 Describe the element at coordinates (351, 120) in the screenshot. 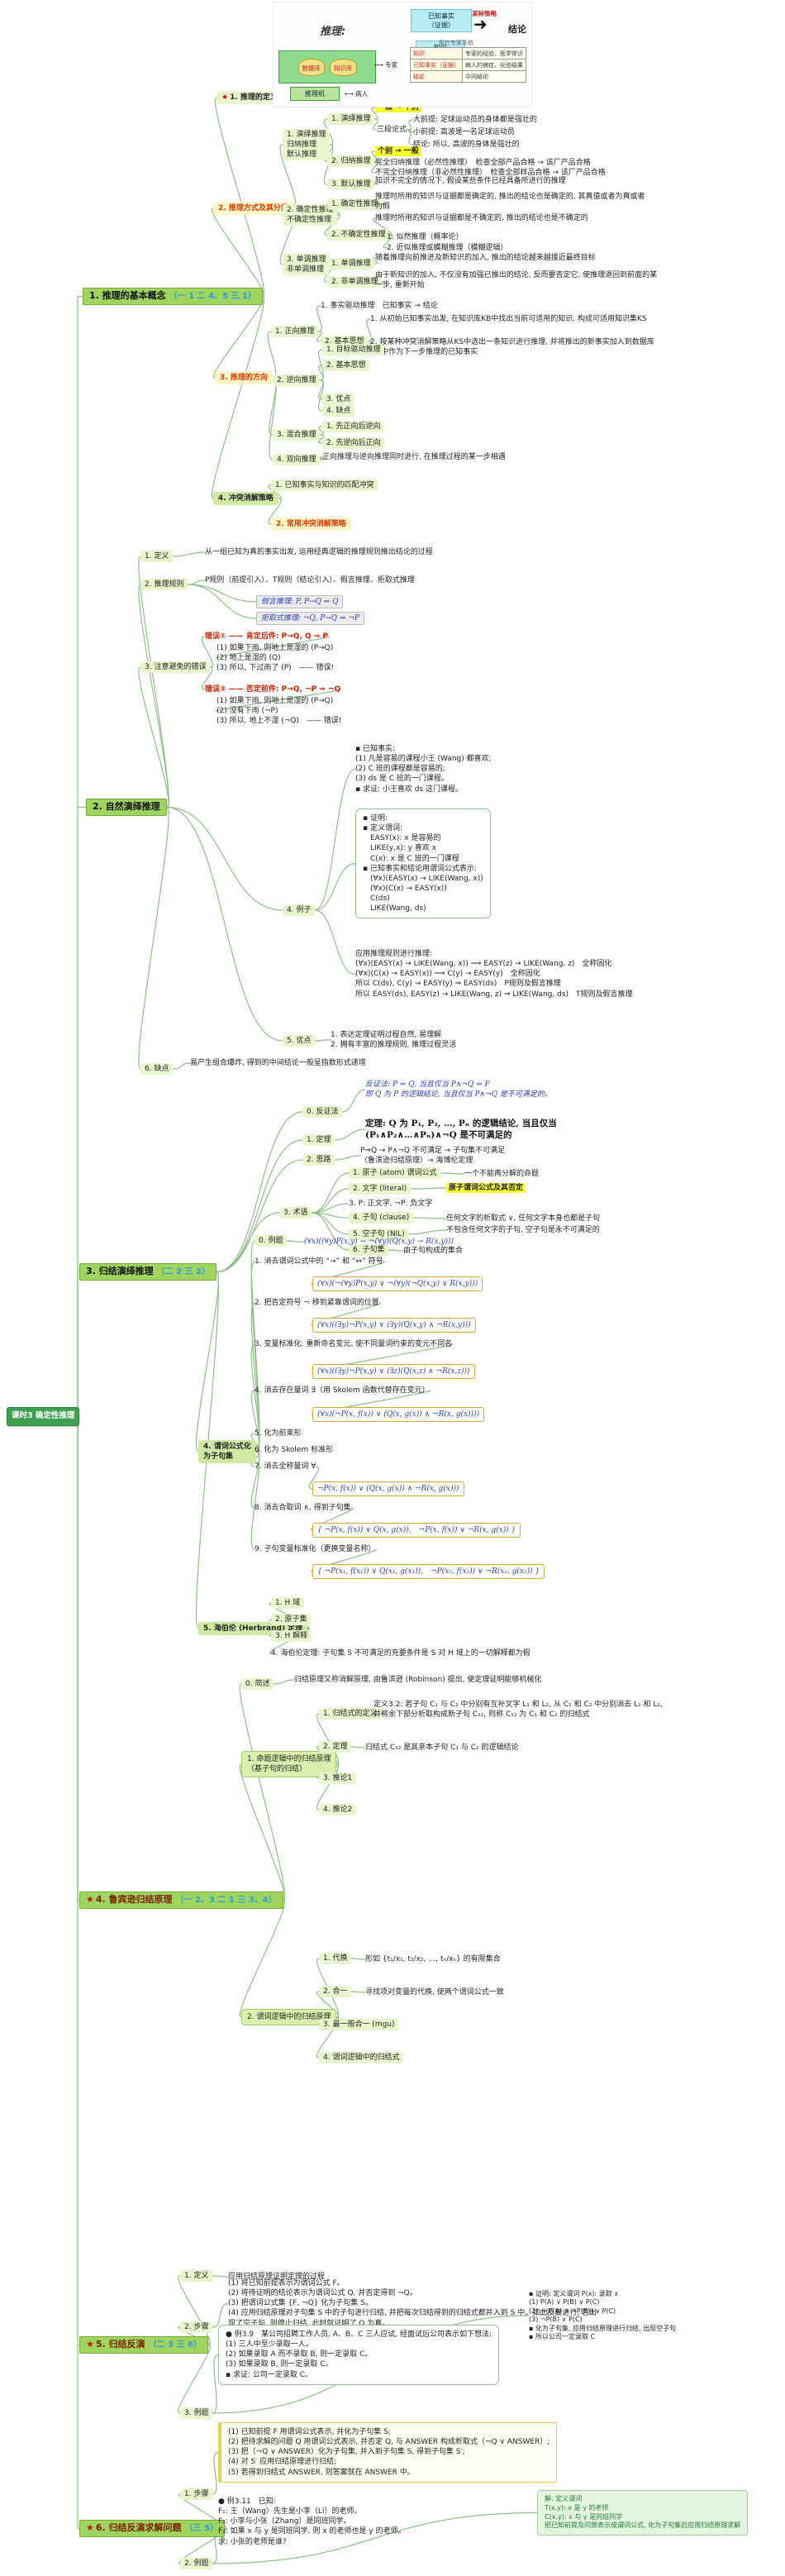

I see `node-d1: 1. 演绎推理` at that location.